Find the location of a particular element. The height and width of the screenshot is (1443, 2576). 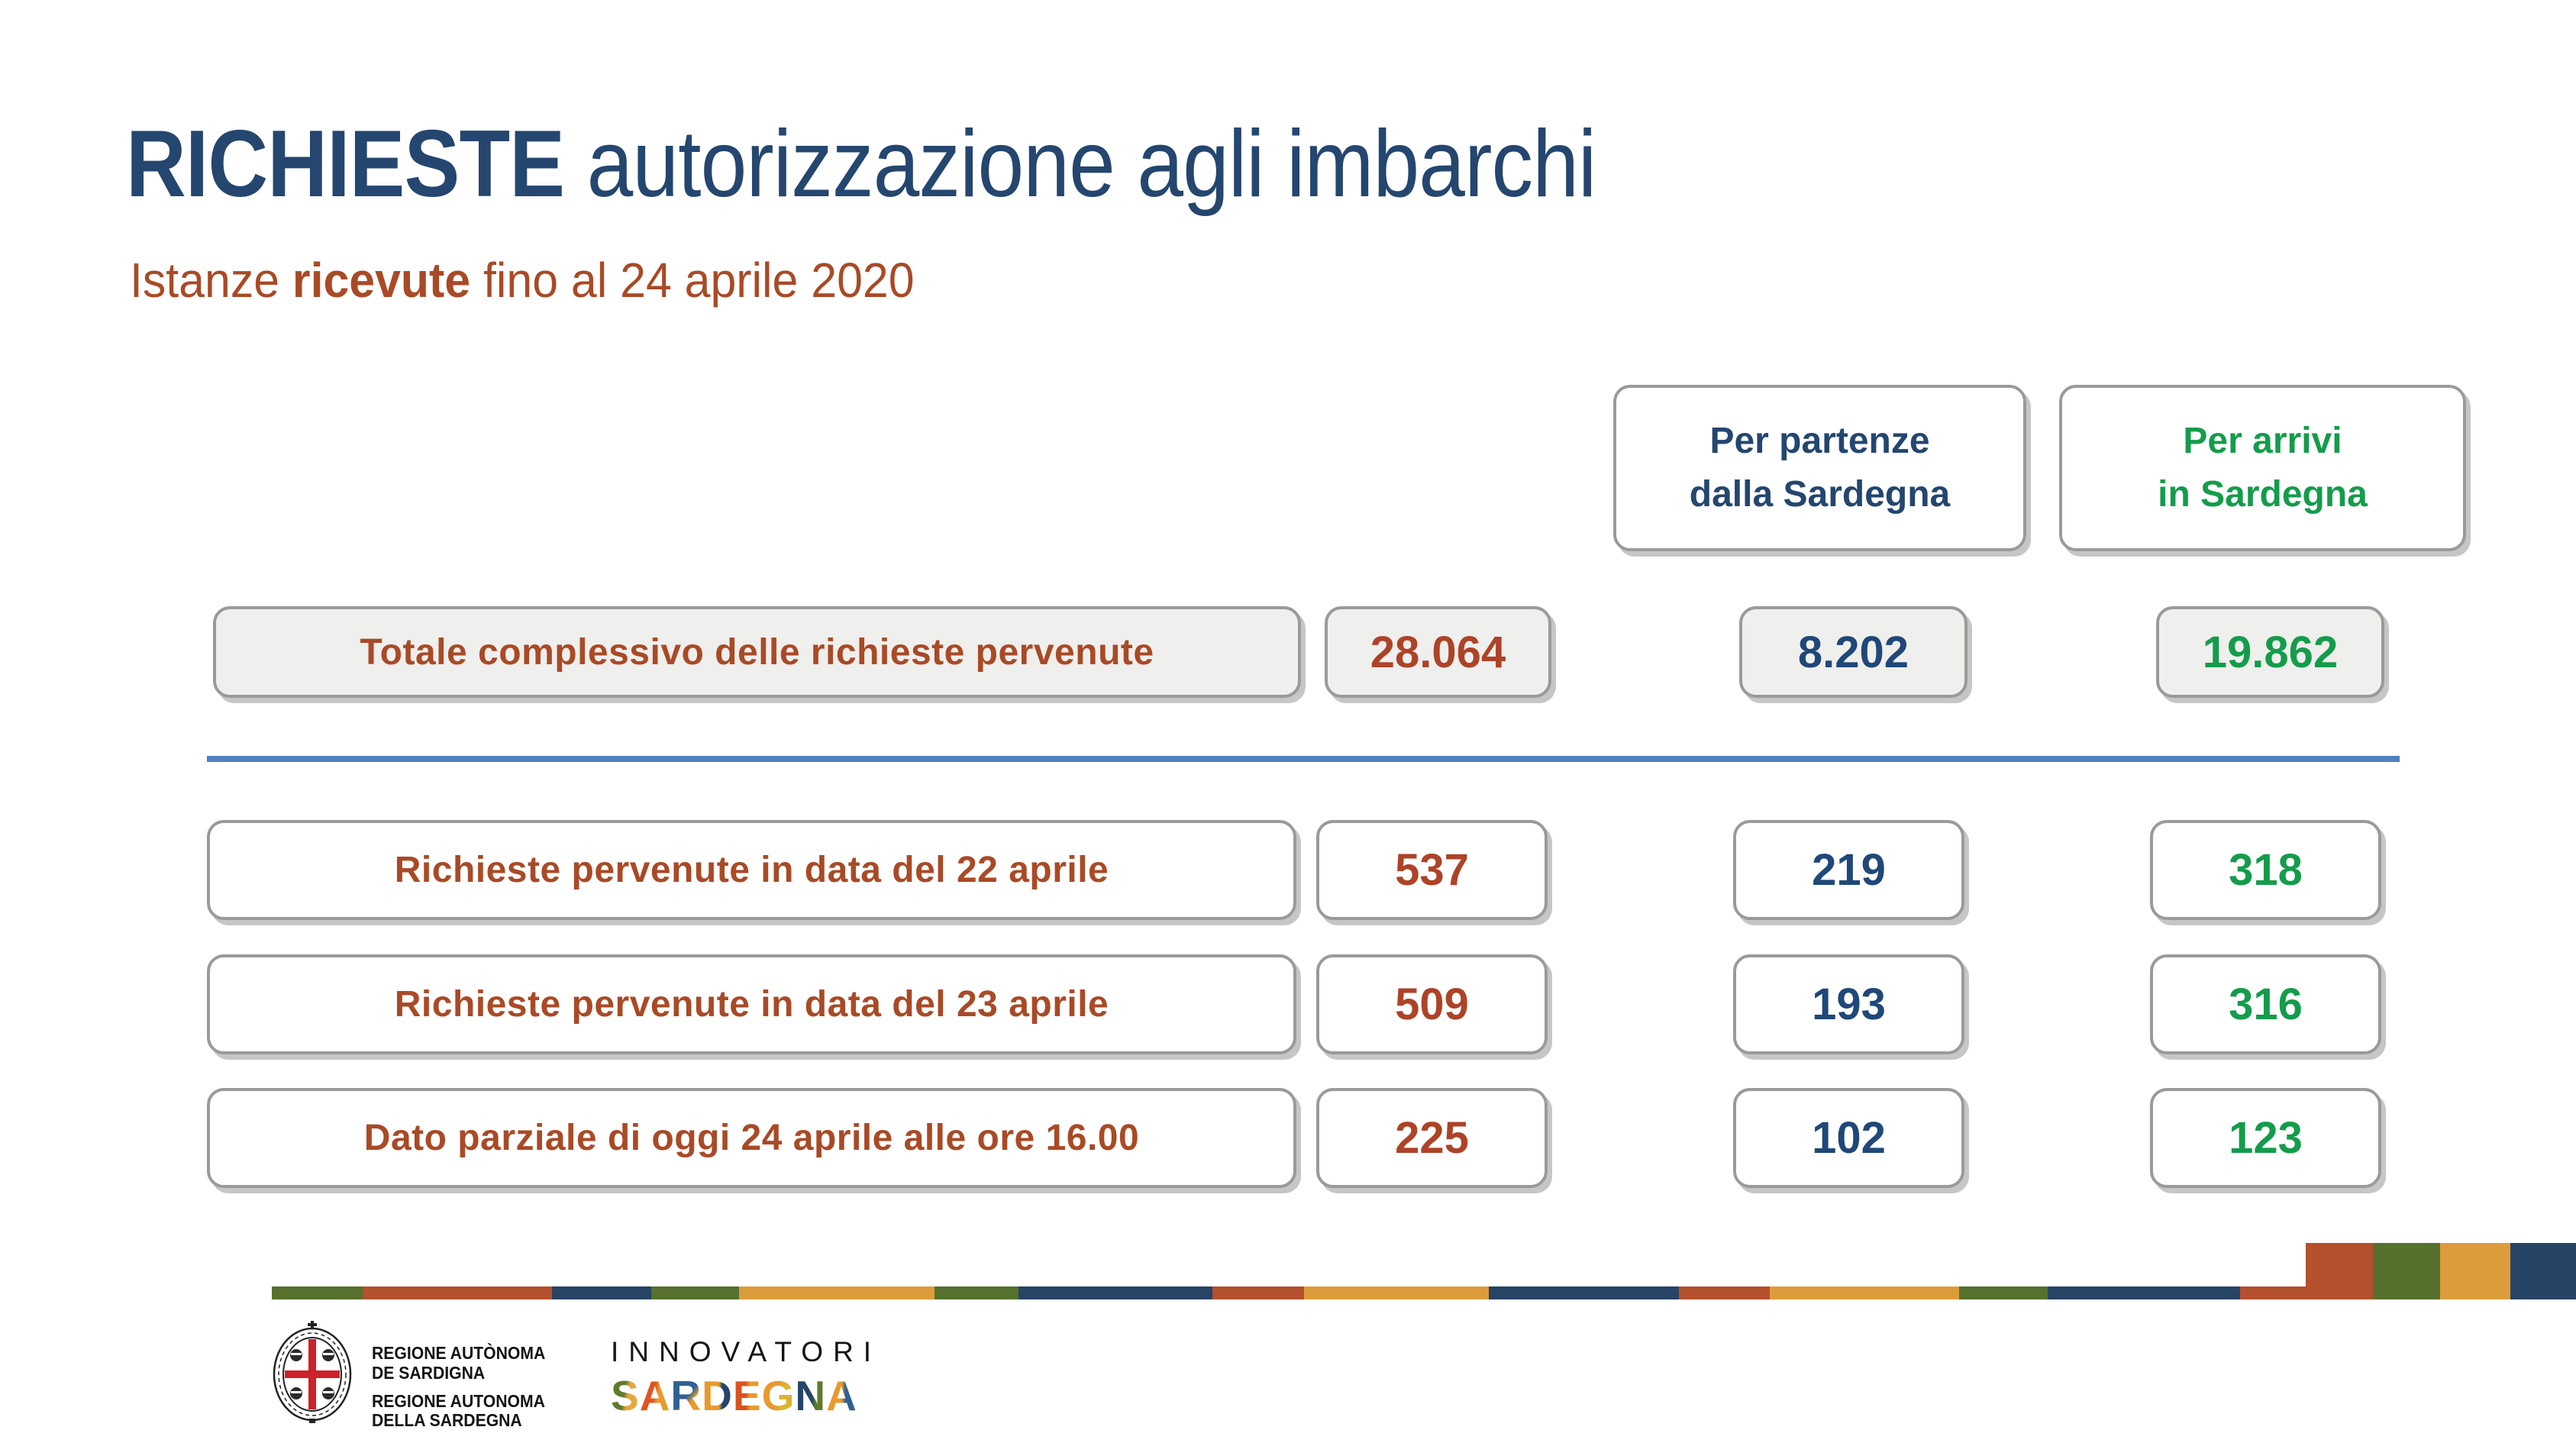

sardegna-multicolor-text: S A R D E G N A is located at coordinates (746, 1396).